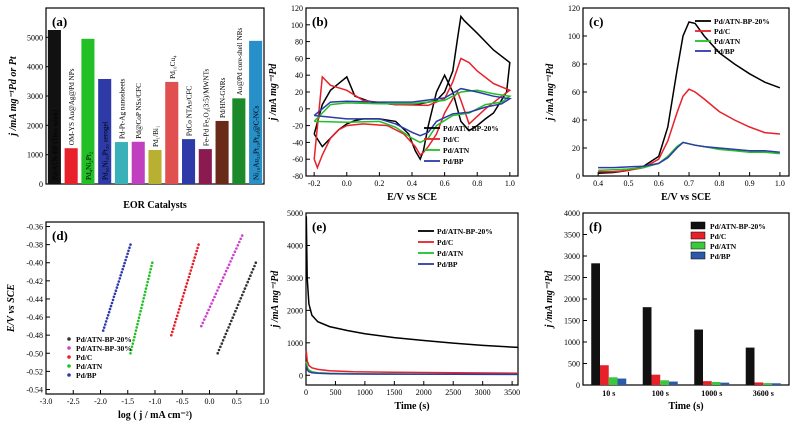  What do you see at coordinates (572, 235) in the screenshot?
I see `y-tick-label: 3500` at bounding box center [572, 235].